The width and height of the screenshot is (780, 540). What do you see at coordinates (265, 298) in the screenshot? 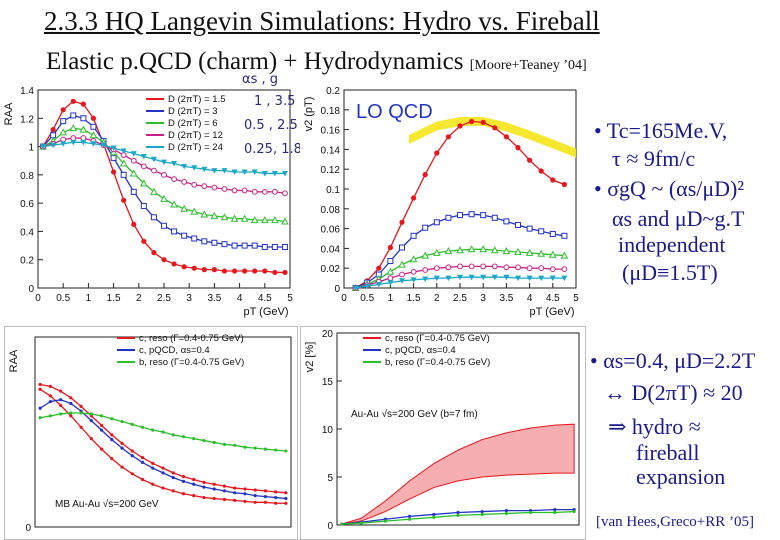
I see `x-tick-label: 4.5` at bounding box center [265, 298].